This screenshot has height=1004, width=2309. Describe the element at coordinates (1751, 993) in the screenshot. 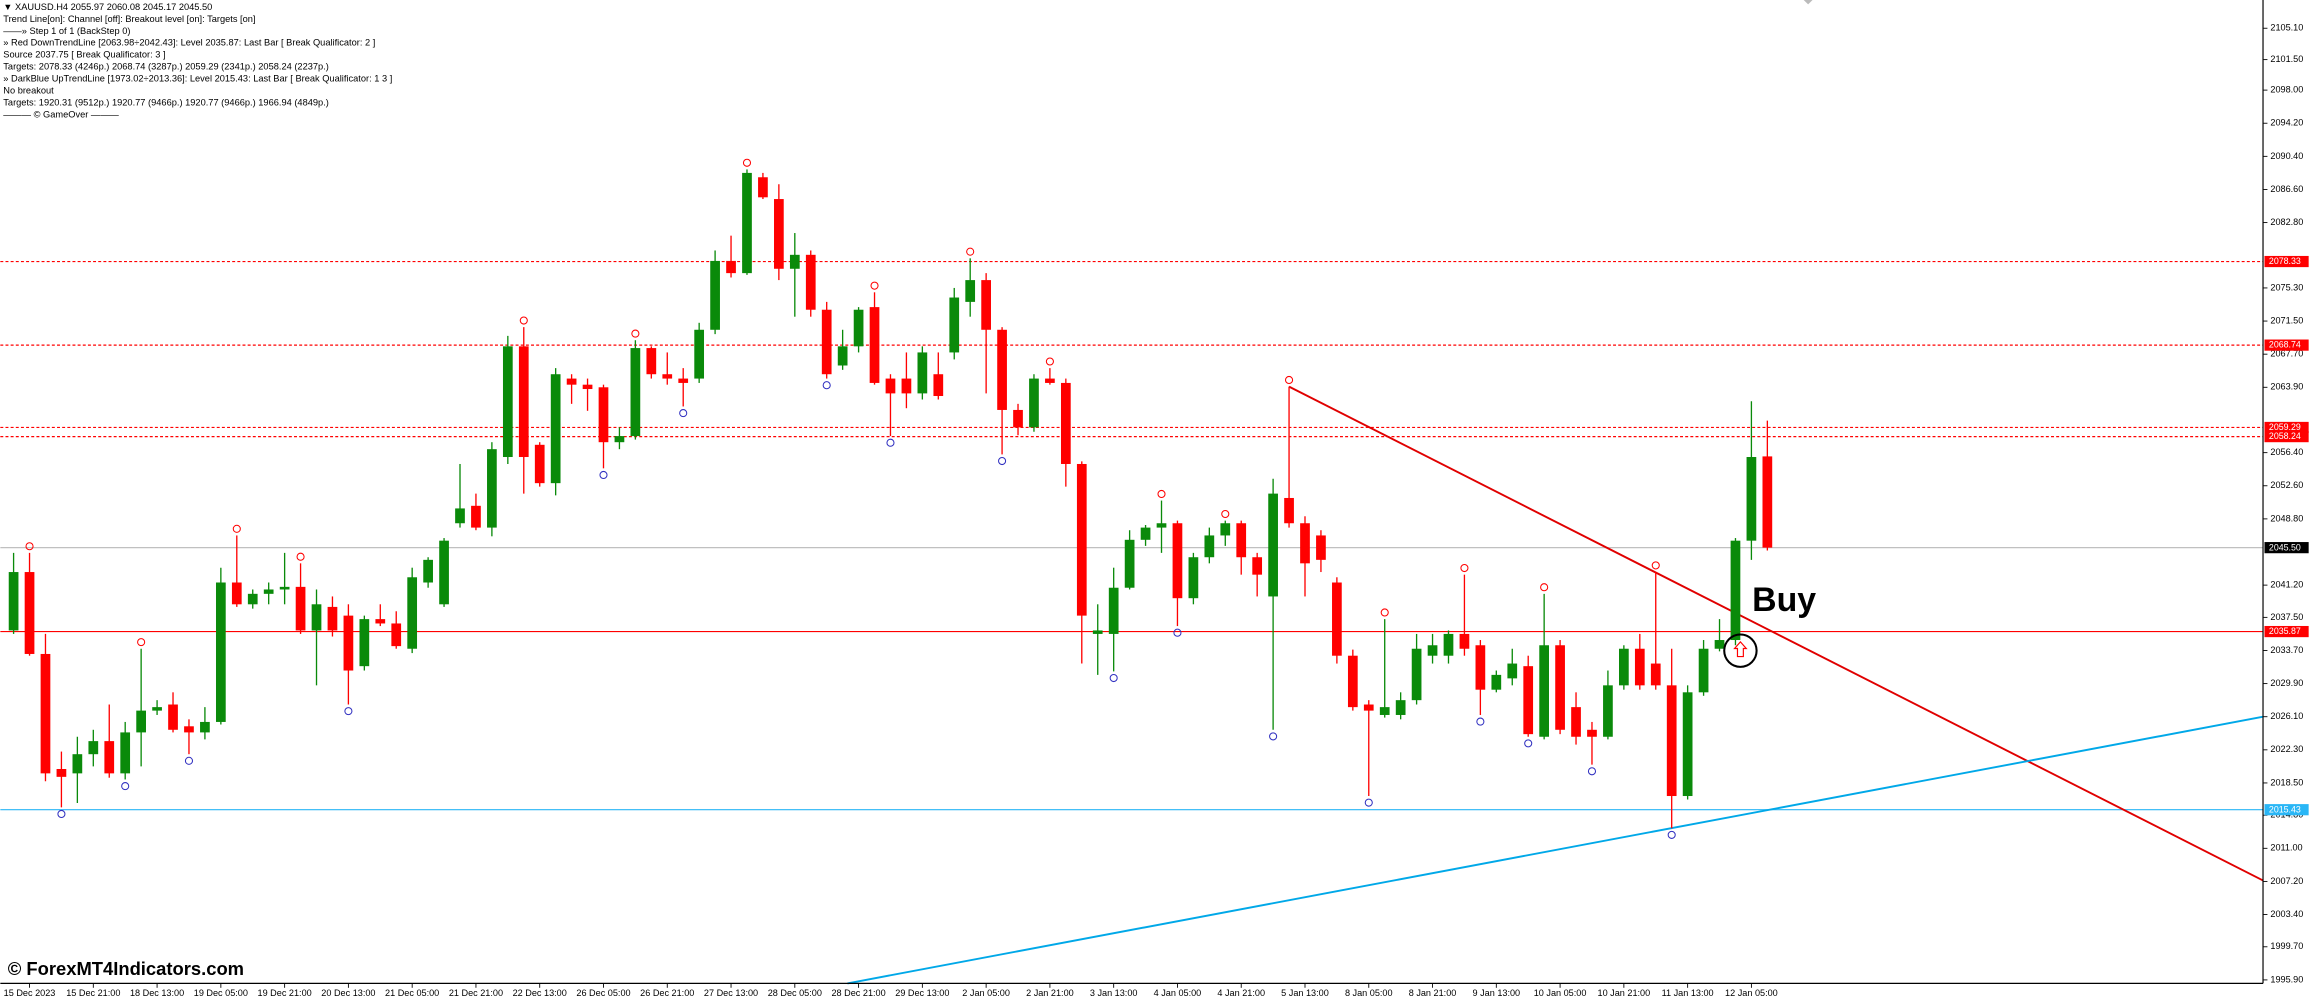

I see `x-tick-label: 12 Jan 05:00` at that location.